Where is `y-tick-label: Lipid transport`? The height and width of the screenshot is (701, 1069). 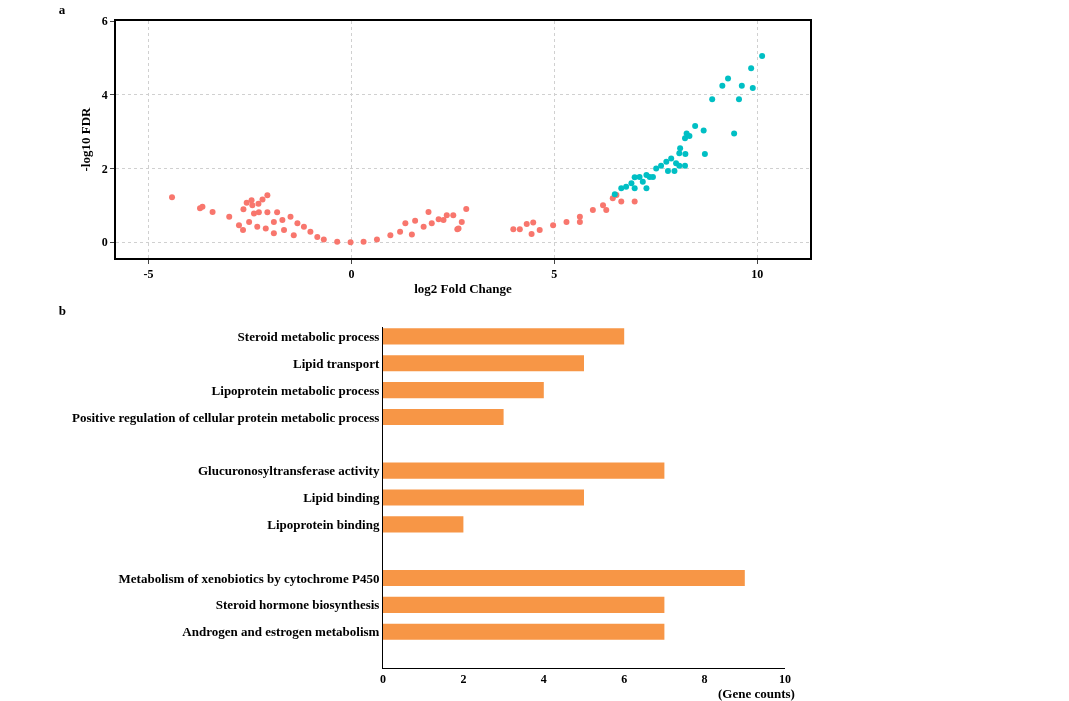 y-tick-label: Lipid transport is located at coordinates (337, 363).